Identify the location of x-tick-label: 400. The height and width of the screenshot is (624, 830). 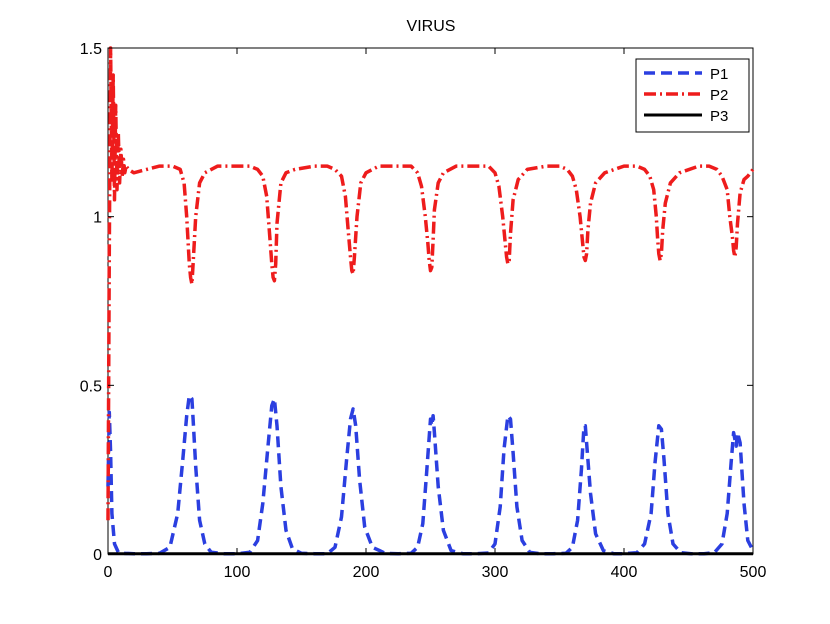
(624, 572).